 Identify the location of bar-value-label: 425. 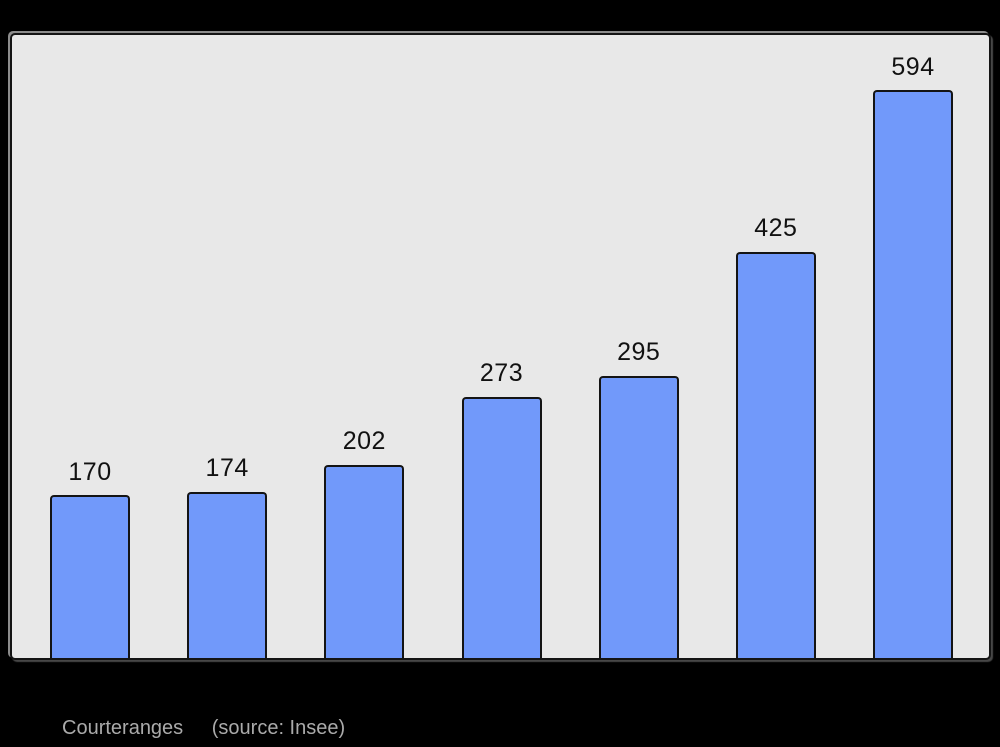
(776, 228).